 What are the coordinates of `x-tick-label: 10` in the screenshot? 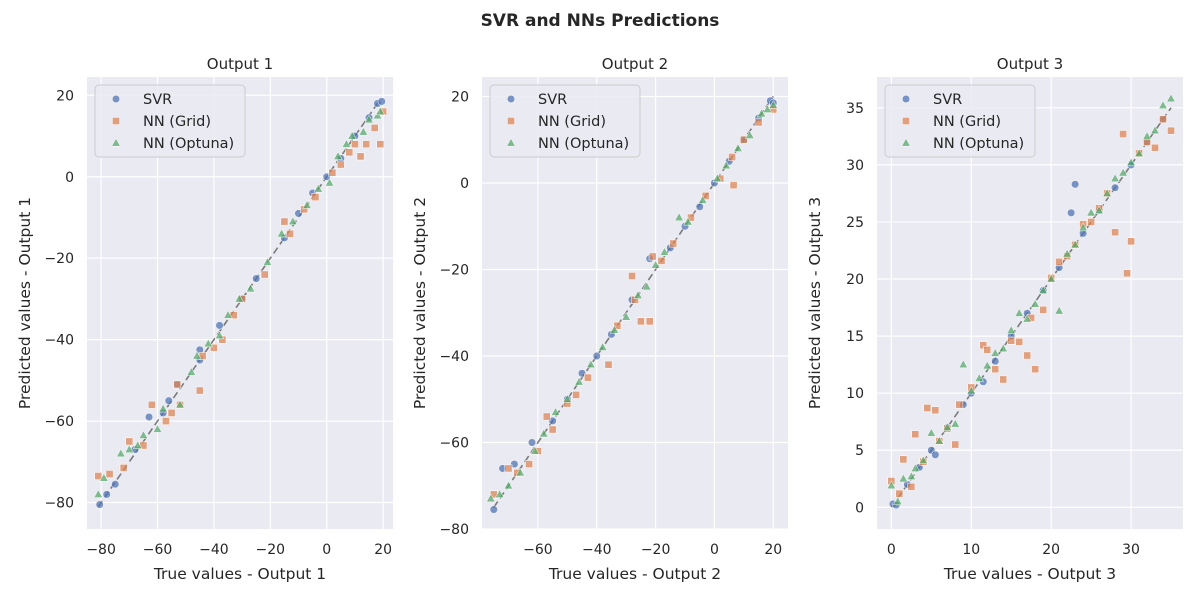 It's located at (971, 550).